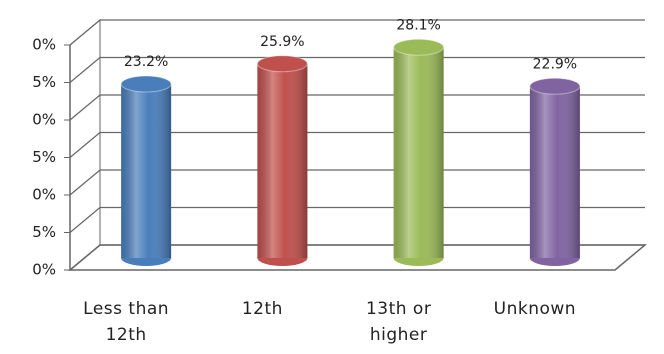 The height and width of the screenshot is (354, 664). I want to click on x-tick-label: 13th or higher, so click(398, 322).